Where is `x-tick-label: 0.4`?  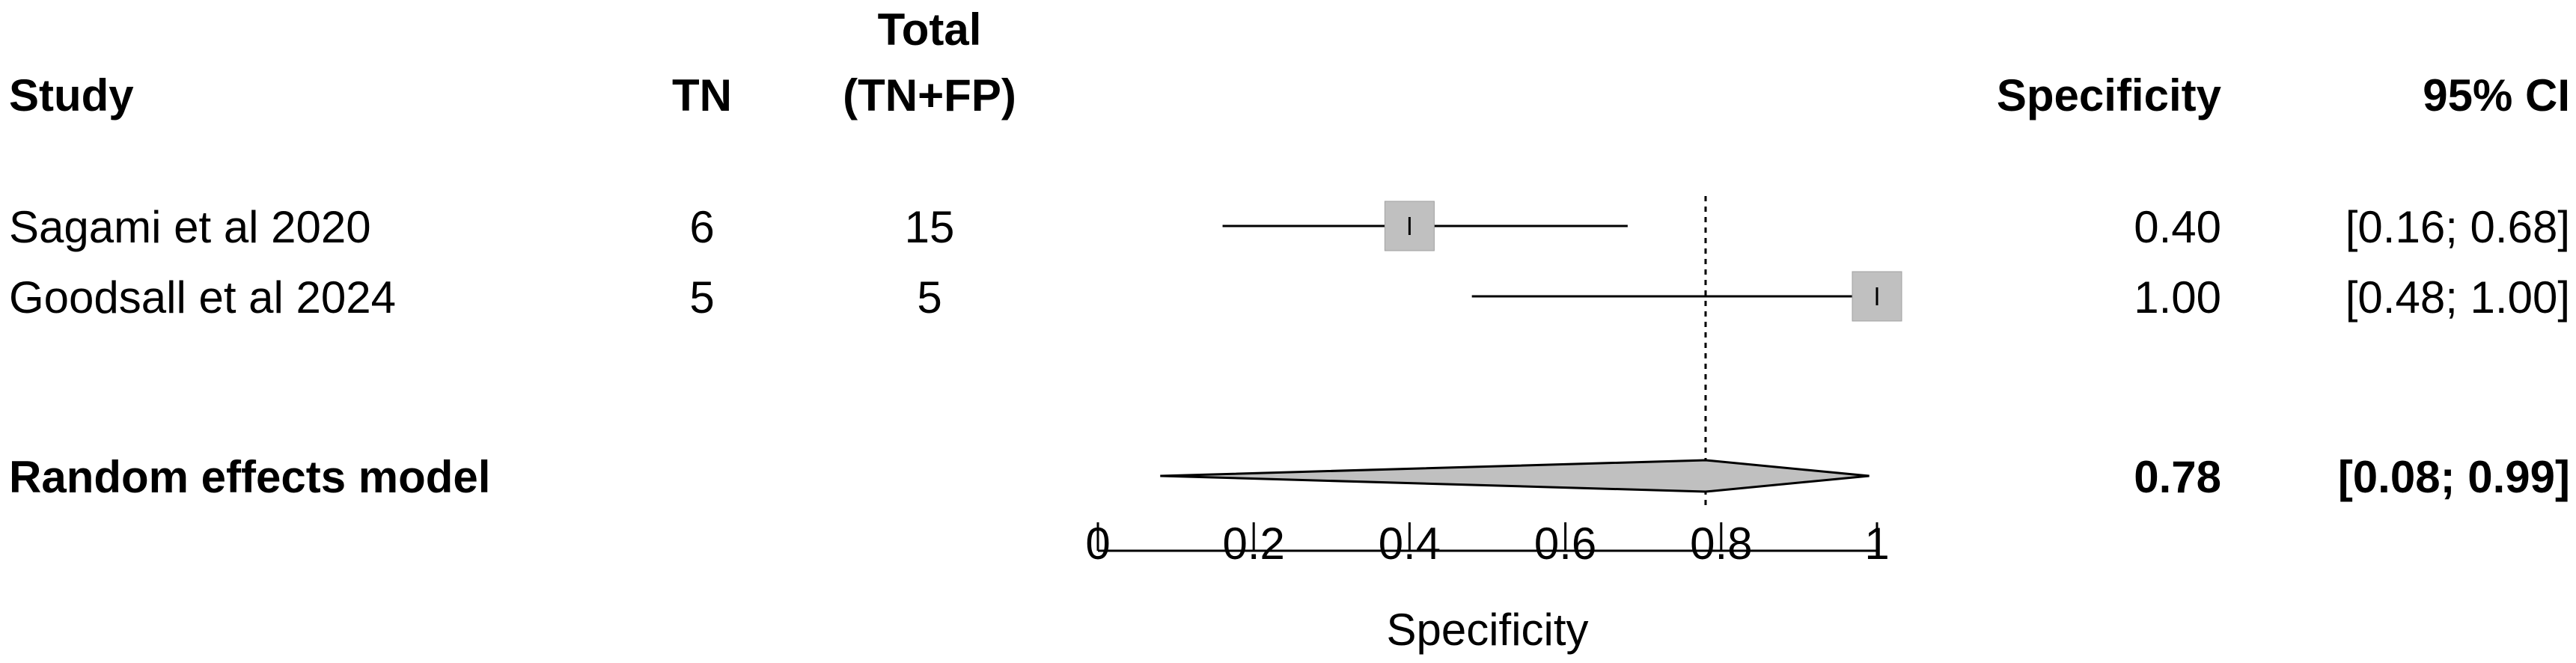
x-tick-label: 0.4 is located at coordinates (1410, 544).